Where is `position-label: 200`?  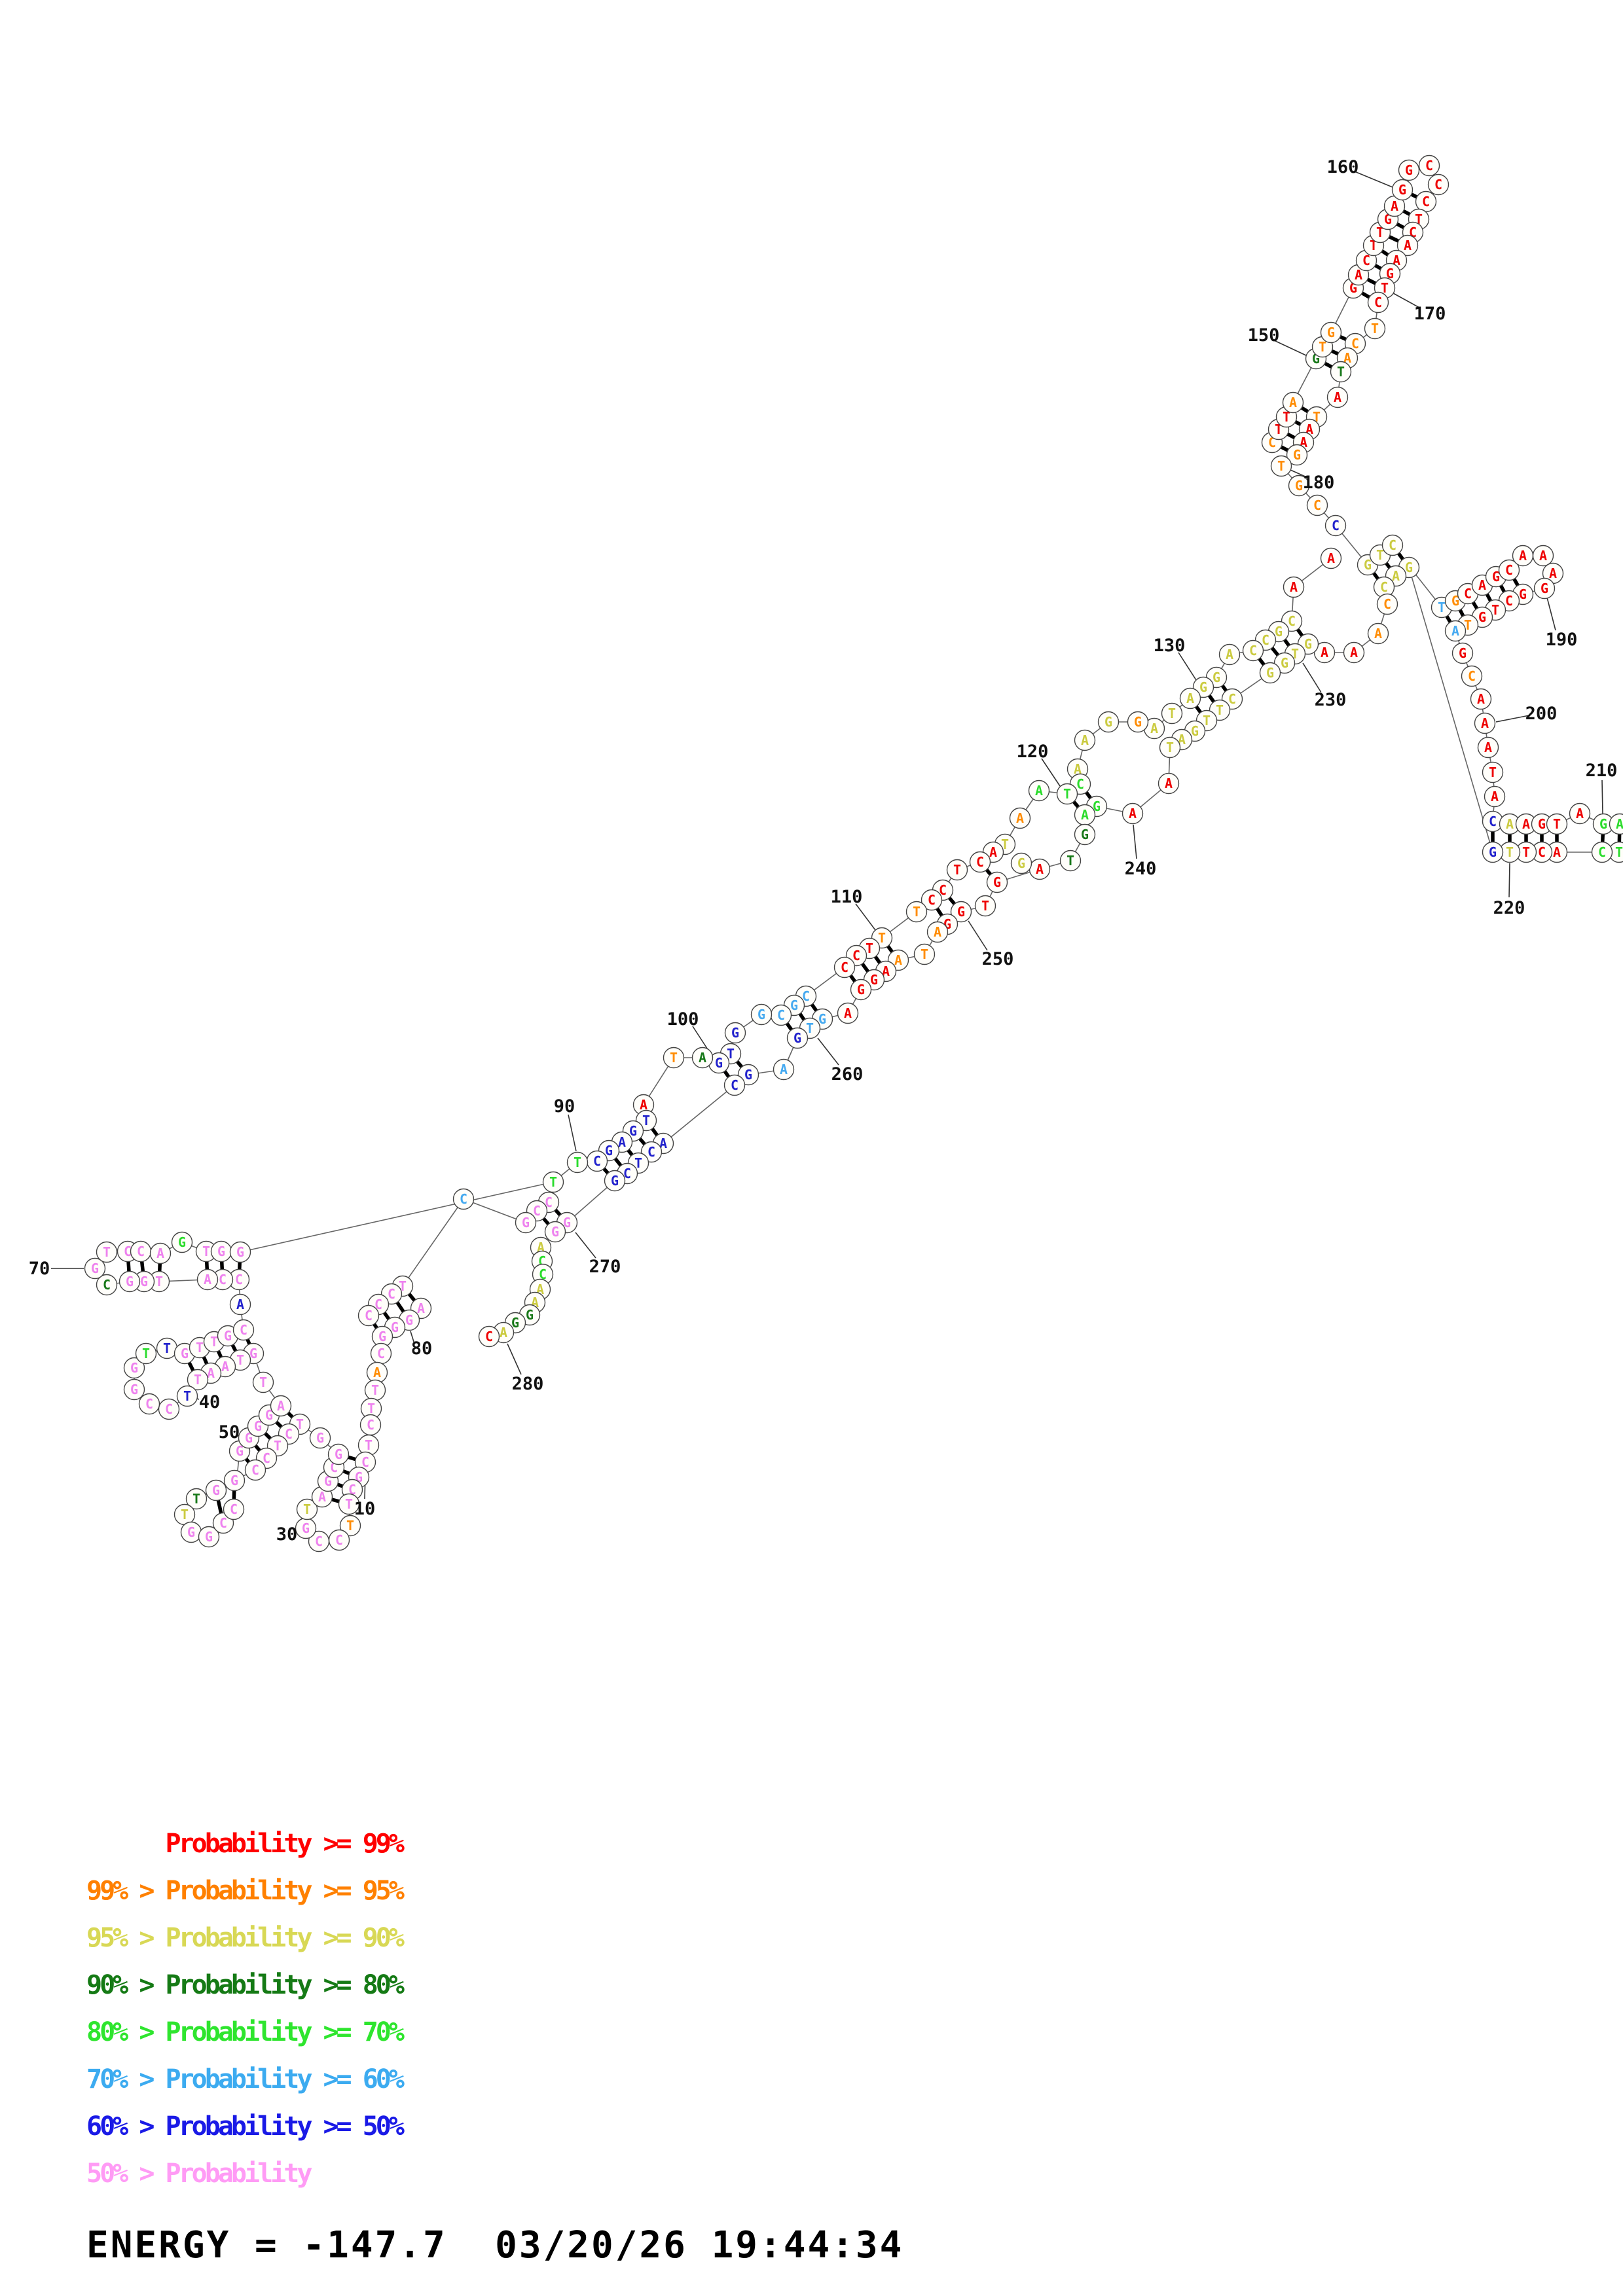
position-label: 200 is located at coordinates (1541, 714).